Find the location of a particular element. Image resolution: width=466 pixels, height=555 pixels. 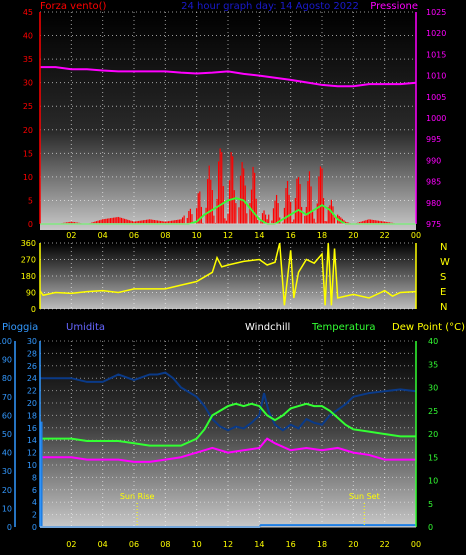

y-left-tick-label: 10 is located at coordinates (28, 177).